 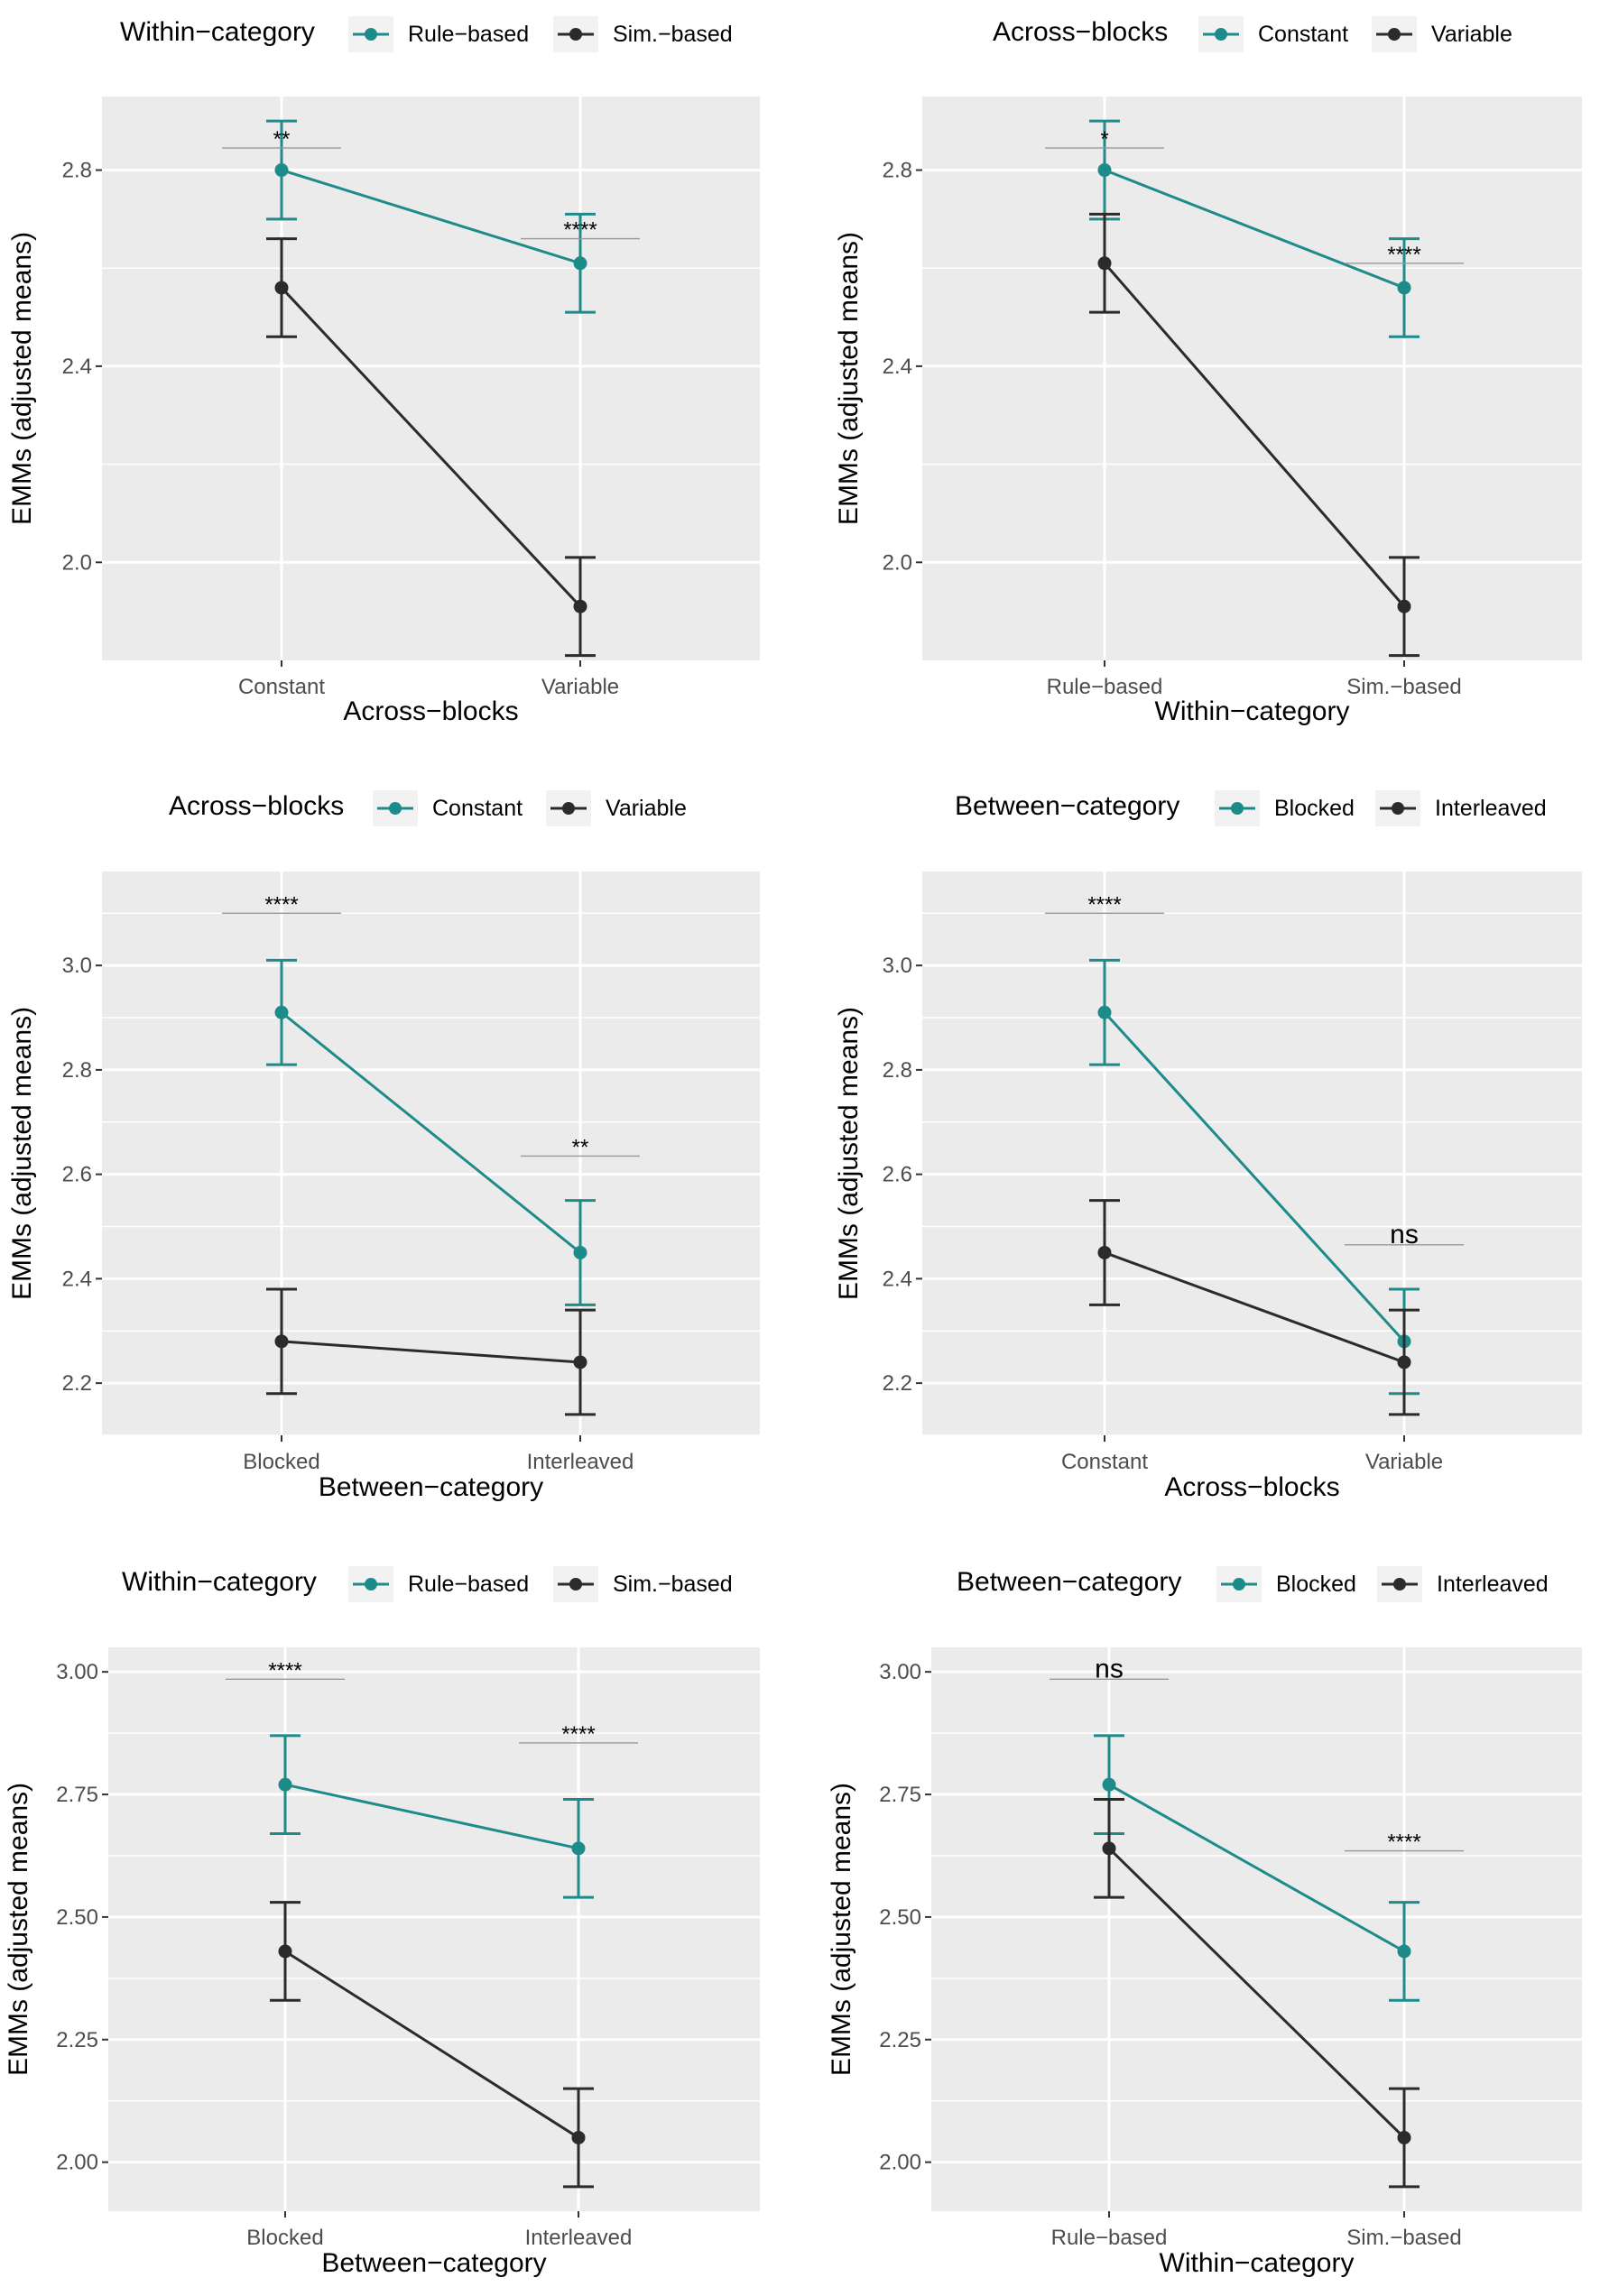 I want to click on legend-title: Within−category, so click(x=217, y=32).